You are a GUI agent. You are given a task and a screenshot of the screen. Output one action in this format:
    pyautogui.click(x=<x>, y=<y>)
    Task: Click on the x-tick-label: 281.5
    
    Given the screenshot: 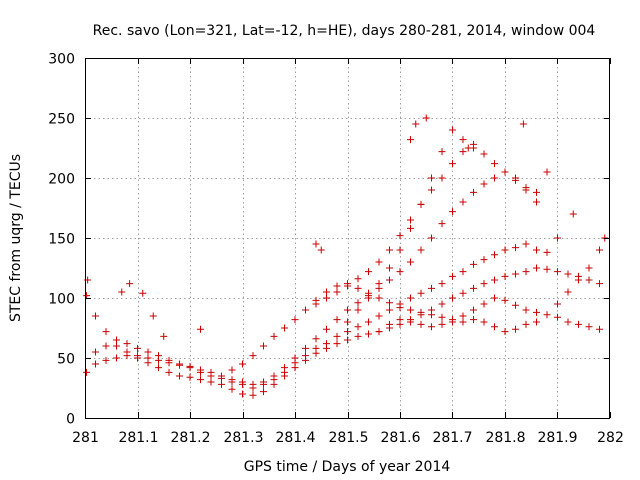 What is the action you would take?
    pyautogui.click(x=348, y=438)
    